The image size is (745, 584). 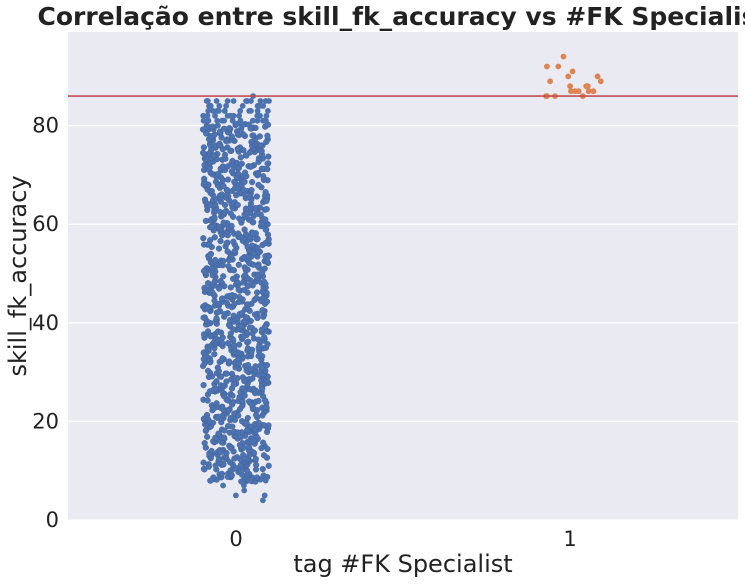 What do you see at coordinates (52, 520) in the screenshot?
I see `y-tick-label: 0` at bounding box center [52, 520].